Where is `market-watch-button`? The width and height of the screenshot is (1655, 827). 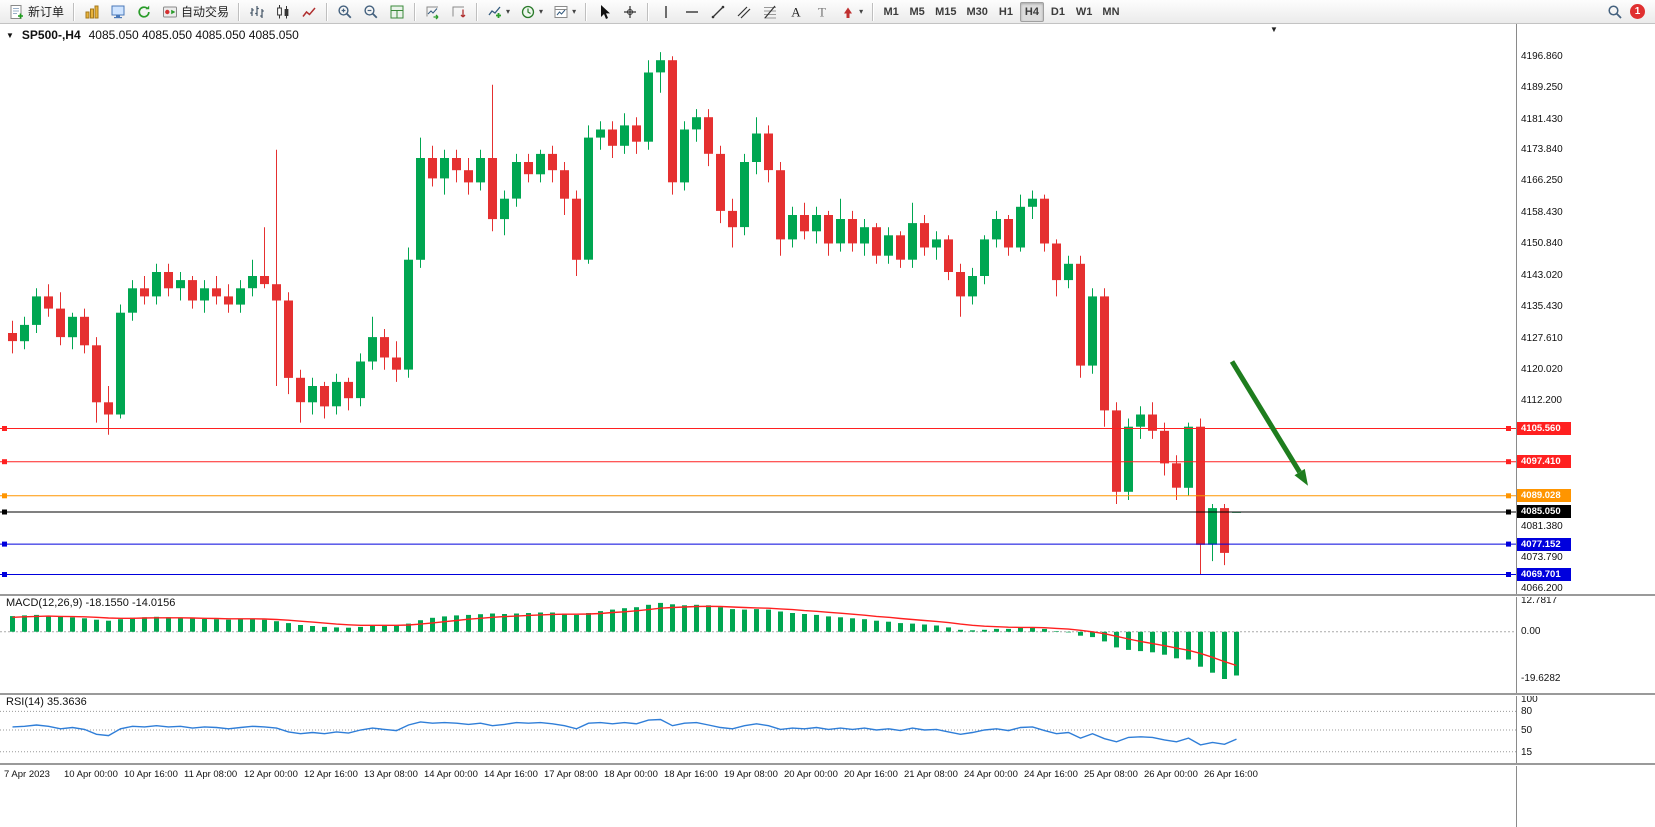 market-watch-button is located at coordinates (92, 12).